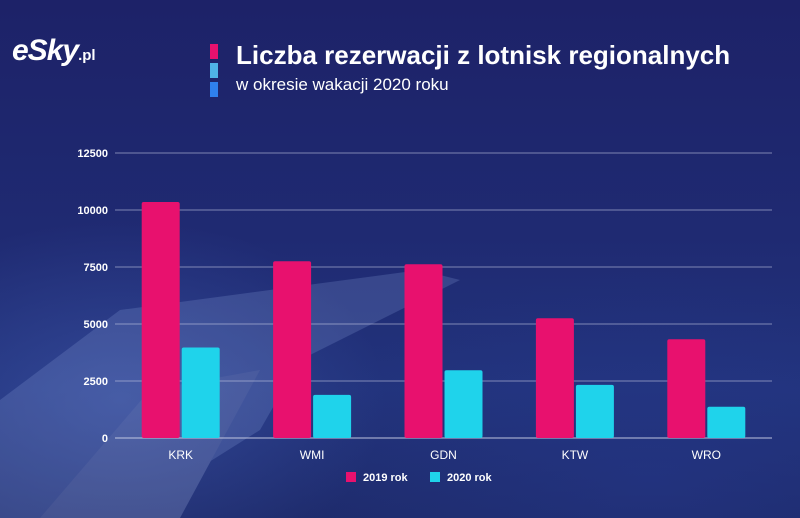 The image size is (800, 518). Describe the element at coordinates (214, 51) in the screenshot. I see `accent-bar-pink` at that location.